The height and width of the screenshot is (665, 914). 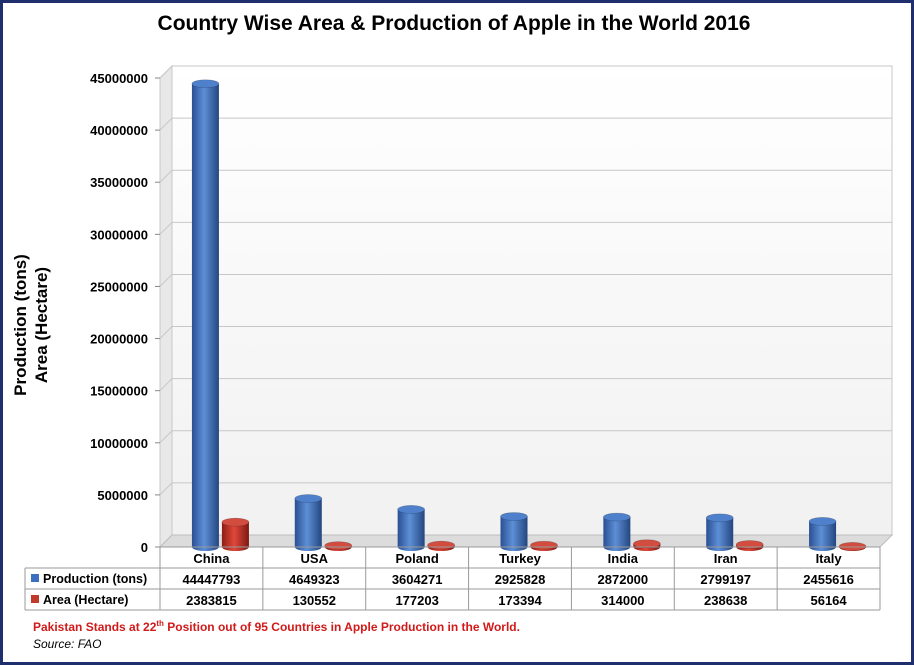 I want to click on data-label: 238638, so click(x=725, y=600).